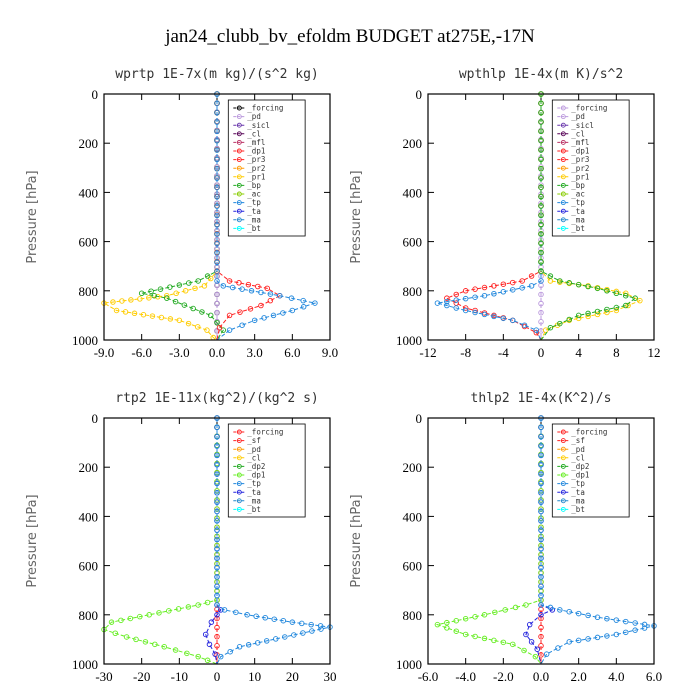 The width and height of the screenshot is (700, 700). What do you see at coordinates (256, 168) in the screenshot?
I see `legend-entry: _pr2` at bounding box center [256, 168].